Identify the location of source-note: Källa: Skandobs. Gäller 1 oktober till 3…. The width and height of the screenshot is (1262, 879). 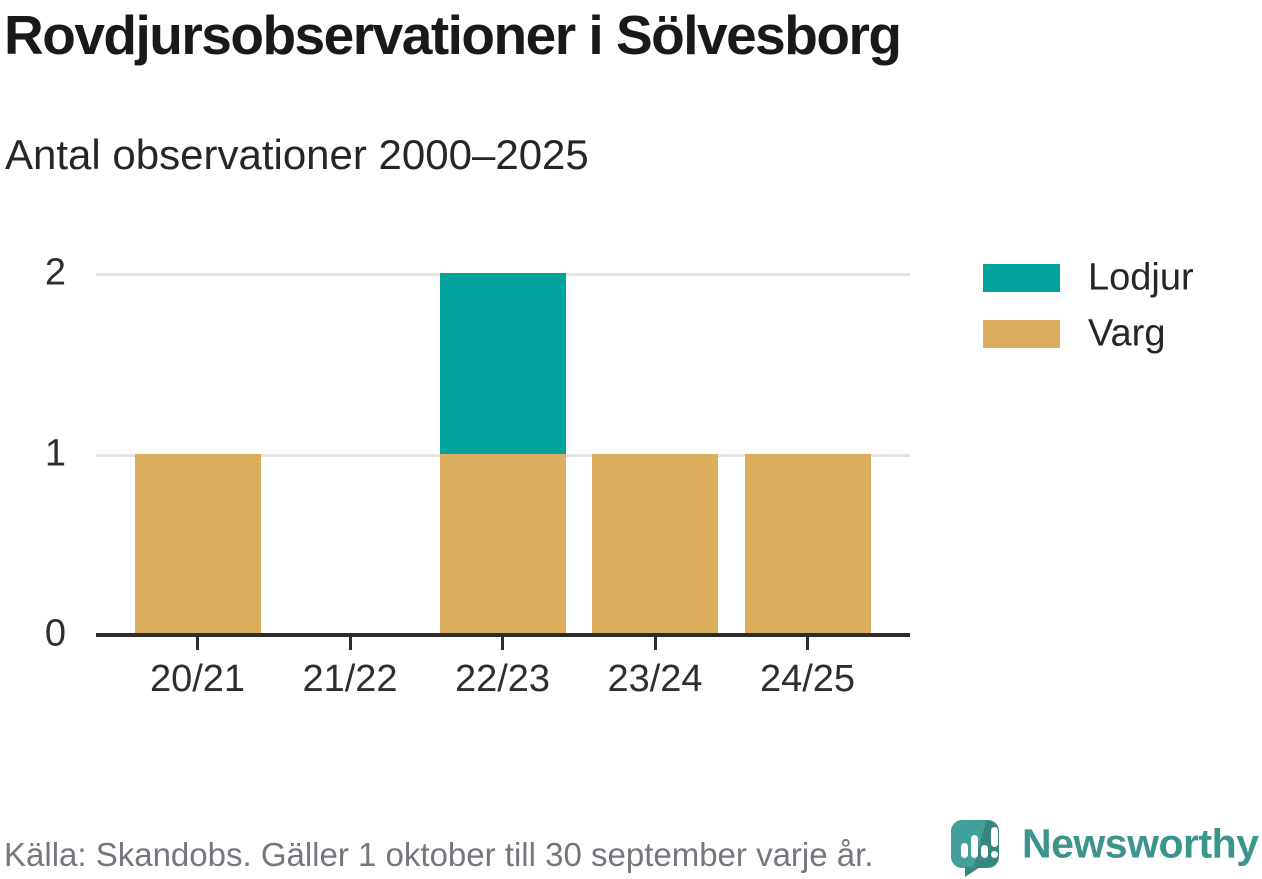
(439, 854).